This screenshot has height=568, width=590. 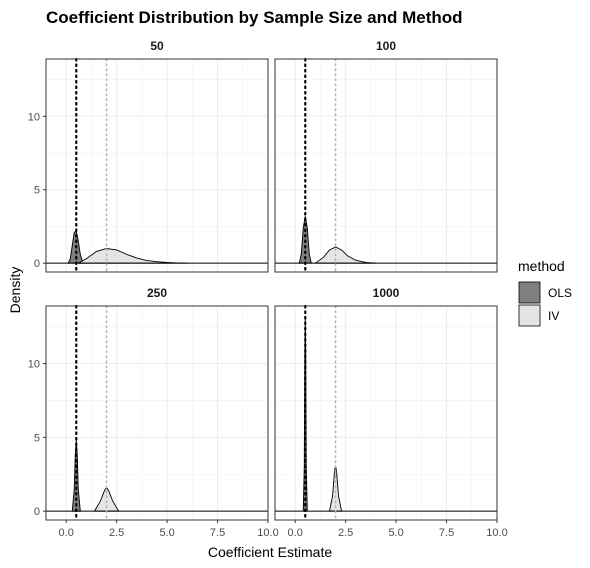 I want to click on legend-title: method, so click(x=541, y=266).